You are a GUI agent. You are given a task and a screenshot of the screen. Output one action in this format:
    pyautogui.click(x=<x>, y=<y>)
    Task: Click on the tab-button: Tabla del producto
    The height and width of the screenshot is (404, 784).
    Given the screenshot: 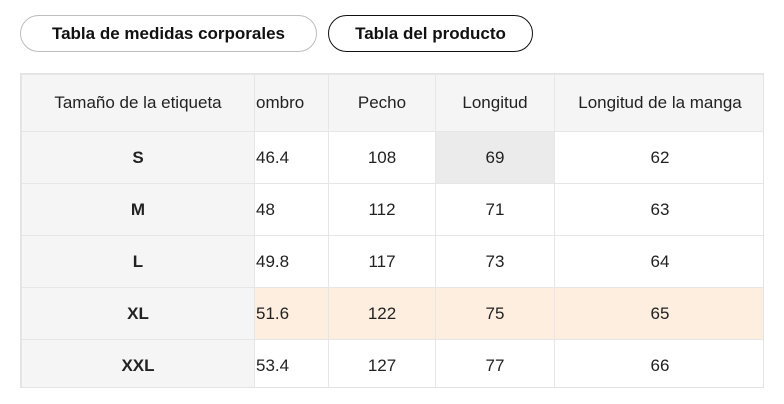 What is the action you would take?
    pyautogui.click(x=430, y=33)
    